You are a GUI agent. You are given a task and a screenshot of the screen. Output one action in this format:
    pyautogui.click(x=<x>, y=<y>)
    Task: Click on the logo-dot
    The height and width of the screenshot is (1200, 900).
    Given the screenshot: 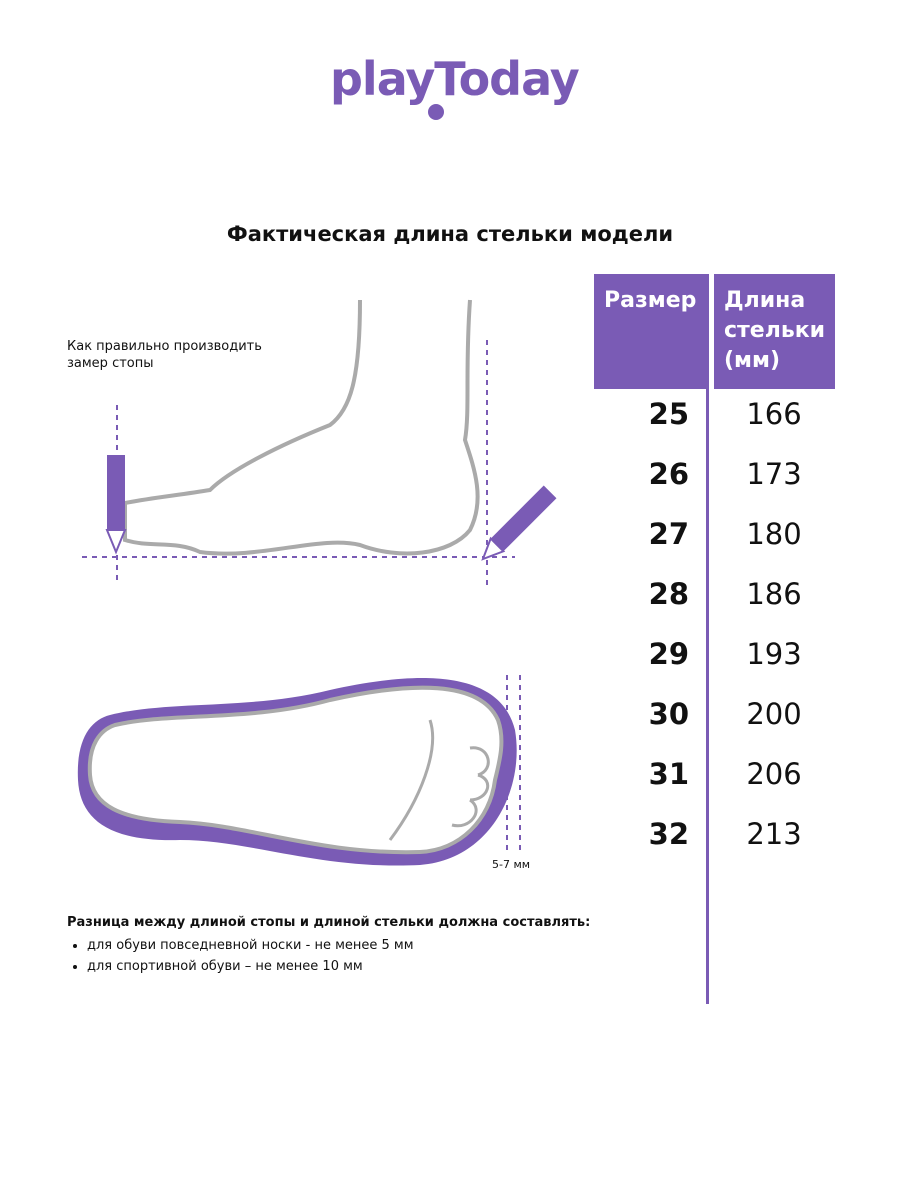 What is the action you would take?
    pyautogui.click(x=436, y=112)
    